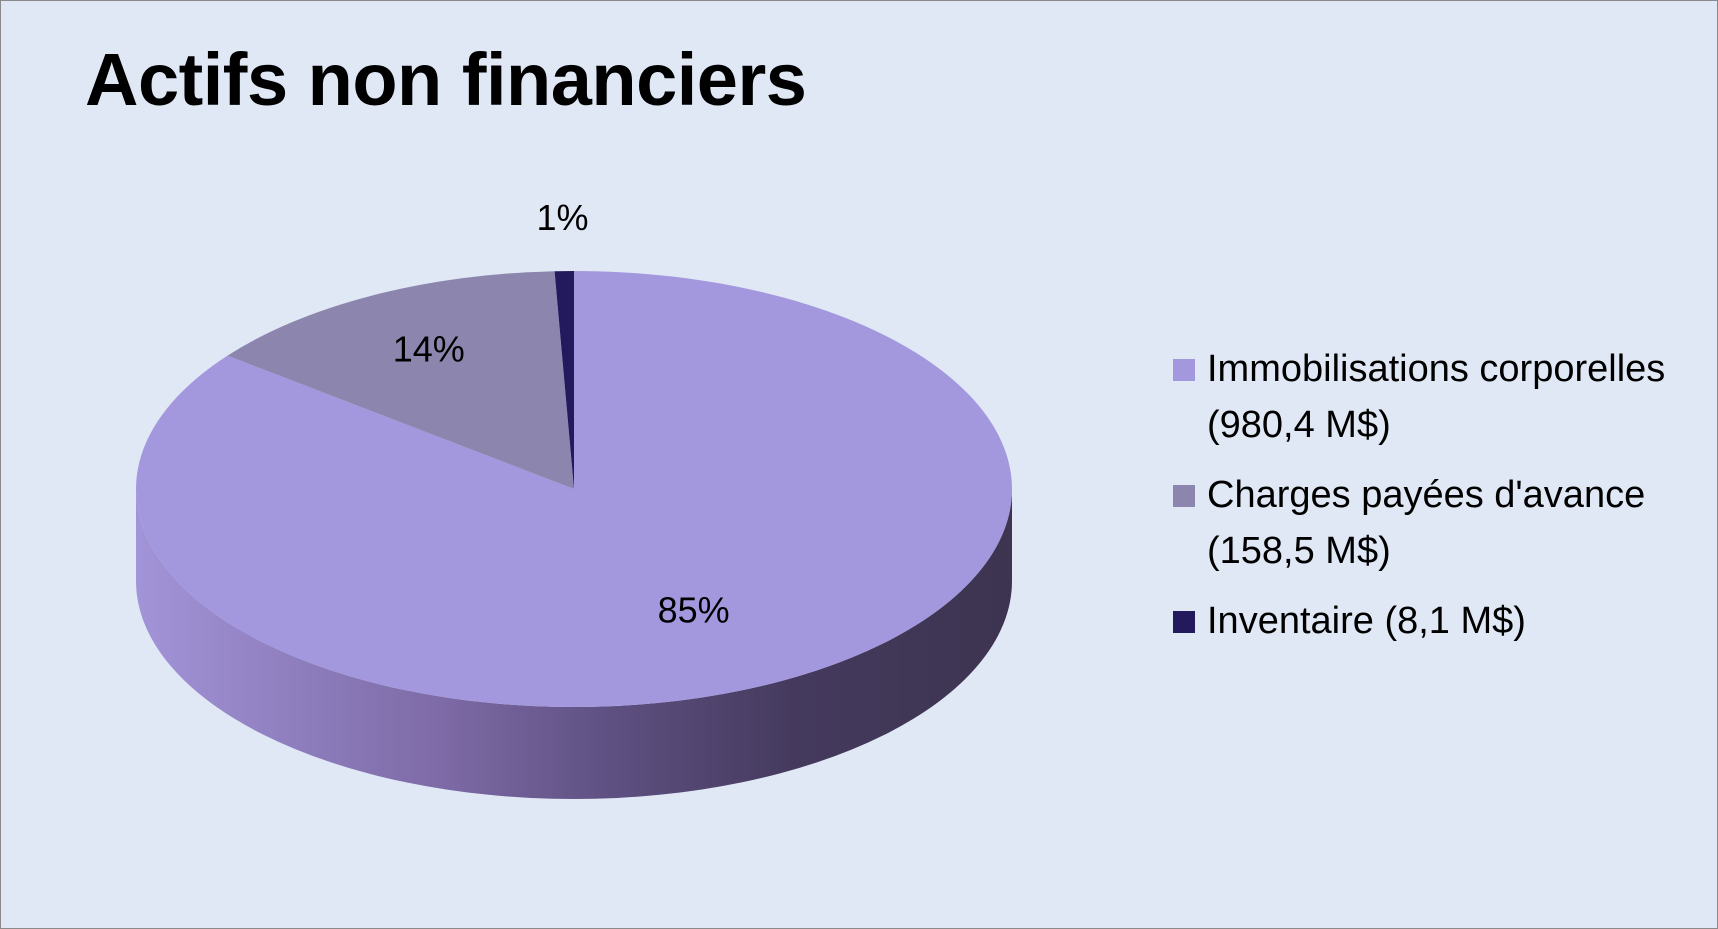 The image size is (1718, 929). I want to click on legend-item-3: Inventaire (8,1 M$), so click(1429, 621).